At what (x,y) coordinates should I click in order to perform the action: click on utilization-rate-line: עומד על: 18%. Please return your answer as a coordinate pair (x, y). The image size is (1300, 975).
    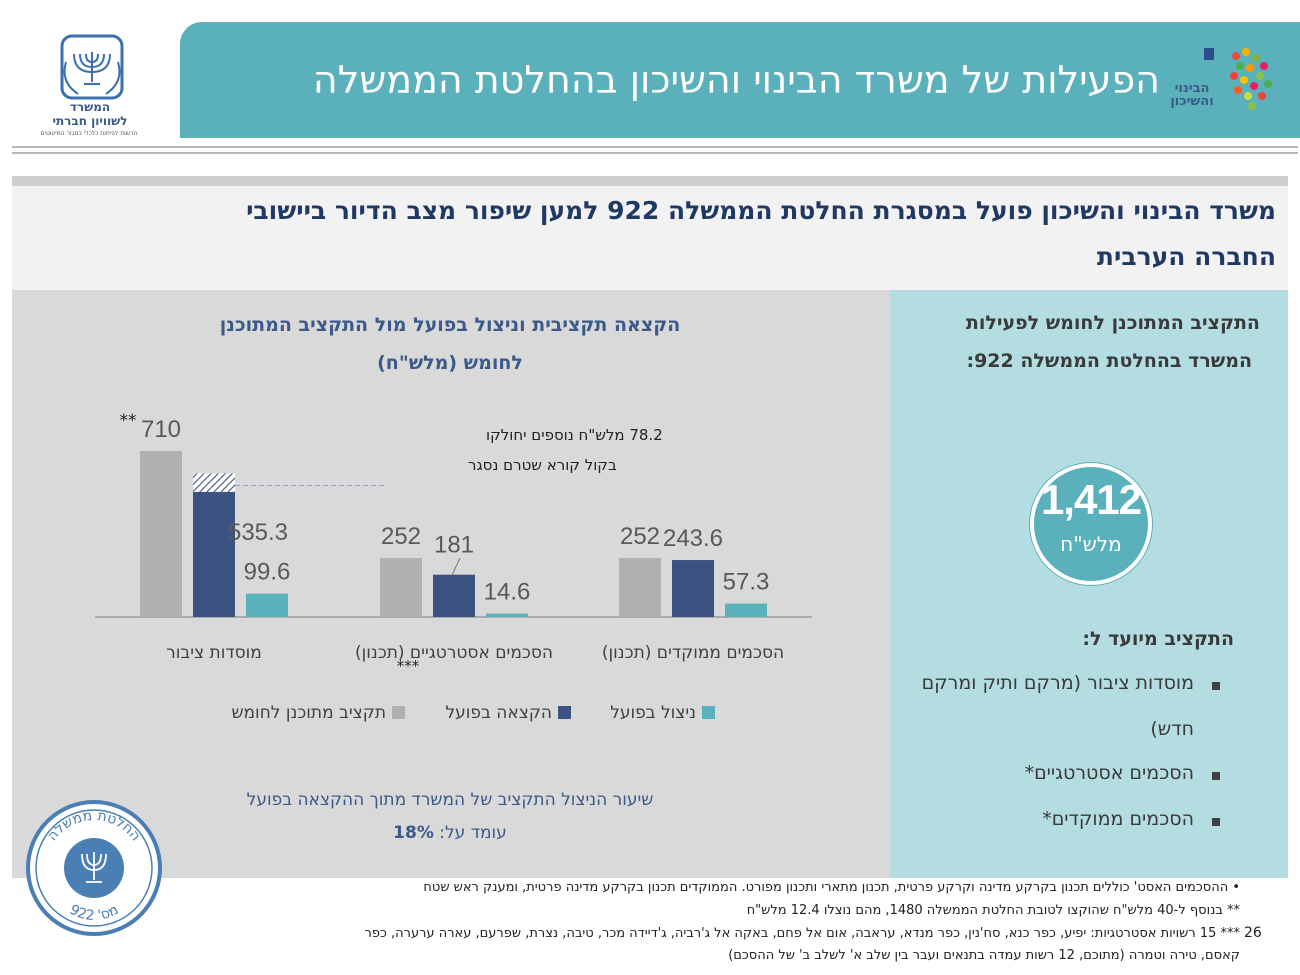
    Looking at the image, I should click on (450, 833).